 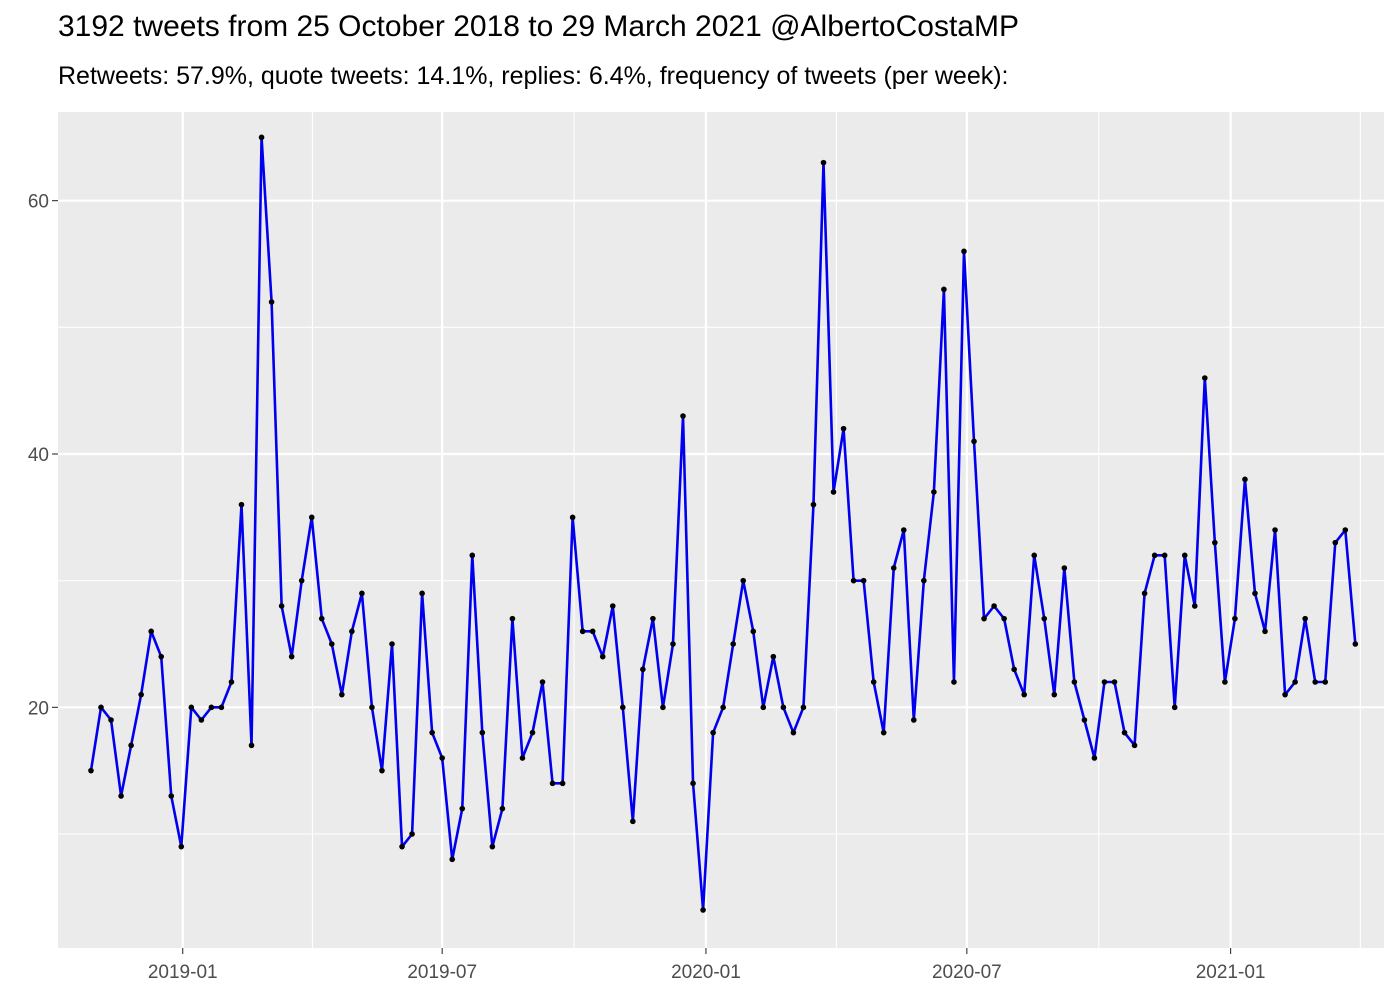 I want to click on y-tick-label: 40, so click(x=38, y=455).